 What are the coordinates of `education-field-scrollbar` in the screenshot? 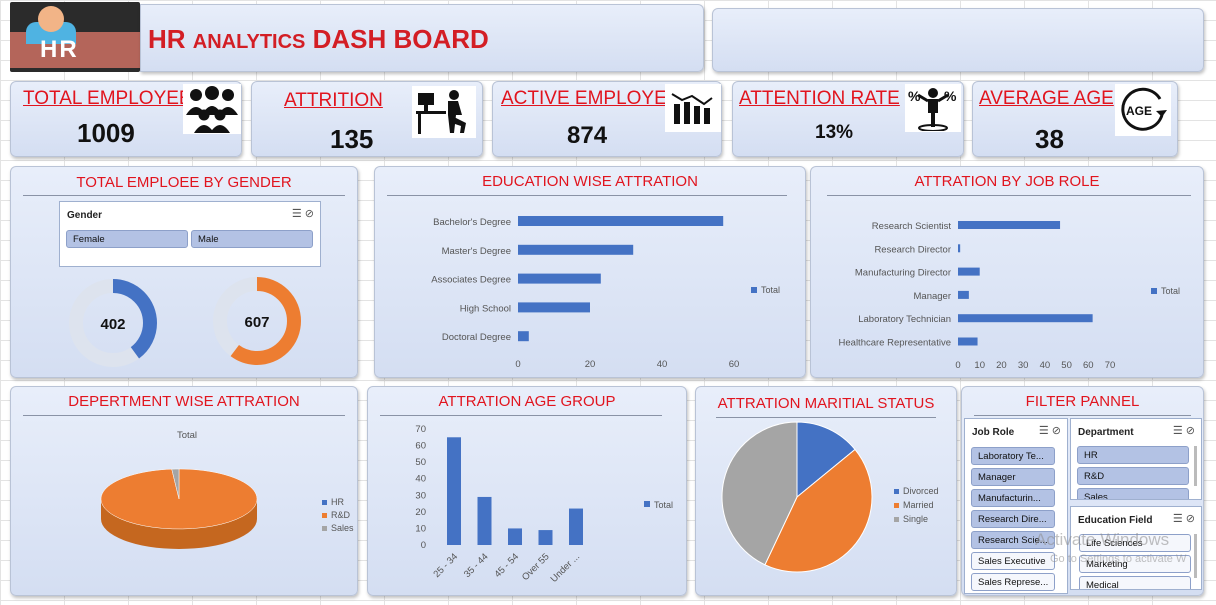 It's located at (1195, 556).